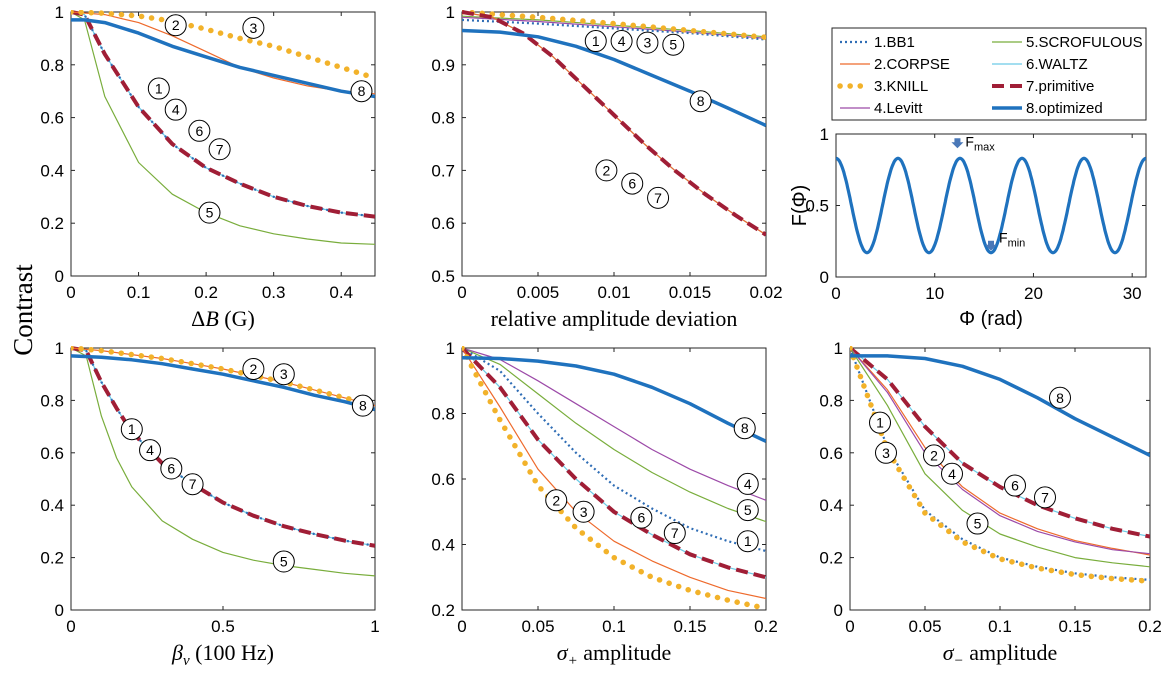 The height and width of the screenshot is (688, 1176). What do you see at coordinates (817, 206) in the screenshot?
I see `y-tick-label: 0.5` at bounding box center [817, 206].